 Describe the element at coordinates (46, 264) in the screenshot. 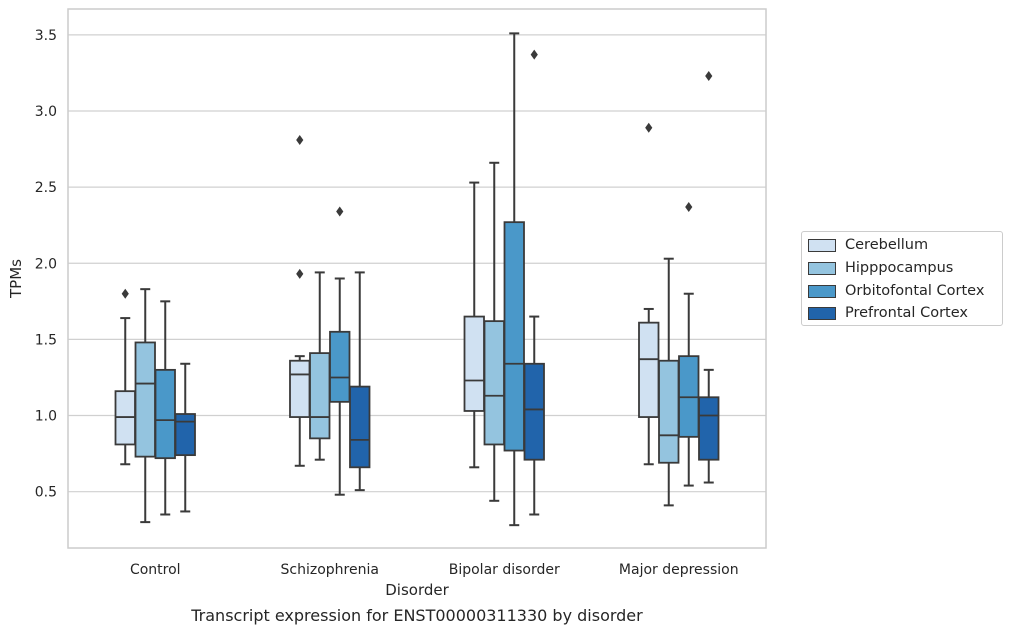

I see `y-tick-label: 2.0` at that location.